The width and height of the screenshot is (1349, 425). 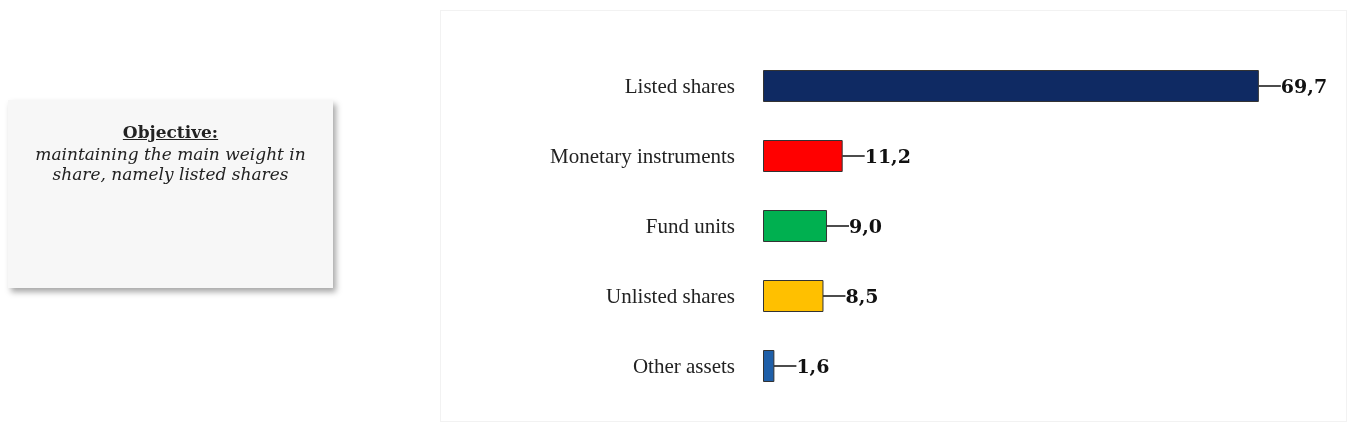 What do you see at coordinates (683, 366) in the screenshot?
I see `y-tick-label: Other assets` at bounding box center [683, 366].